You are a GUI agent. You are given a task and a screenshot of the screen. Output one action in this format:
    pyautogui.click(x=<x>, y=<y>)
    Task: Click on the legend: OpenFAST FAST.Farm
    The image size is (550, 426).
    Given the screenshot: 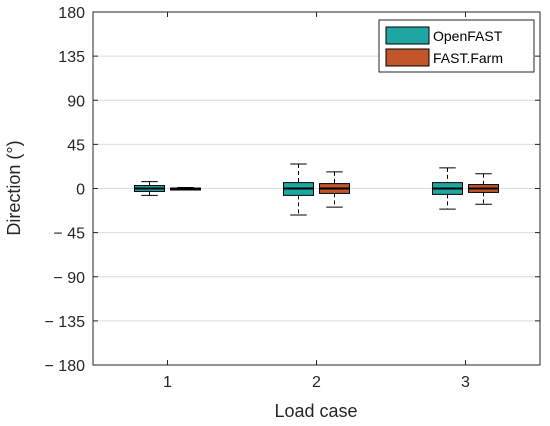 What is the action you would take?
    pyautogui.click(x=456, y=46)
    